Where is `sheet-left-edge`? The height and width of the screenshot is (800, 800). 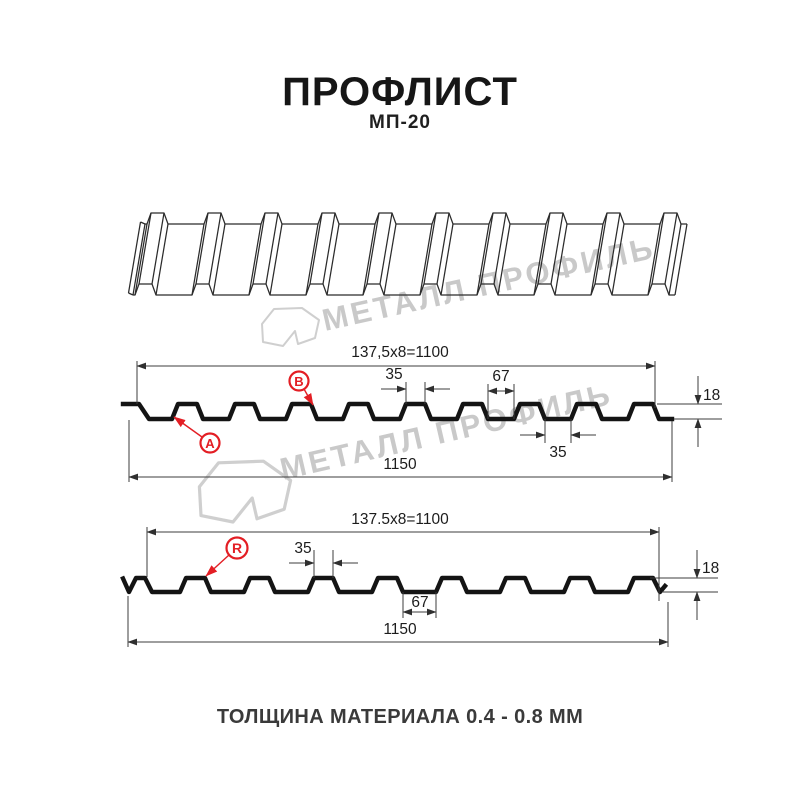 sheet-left-edge is located at coordinates (139, 259).